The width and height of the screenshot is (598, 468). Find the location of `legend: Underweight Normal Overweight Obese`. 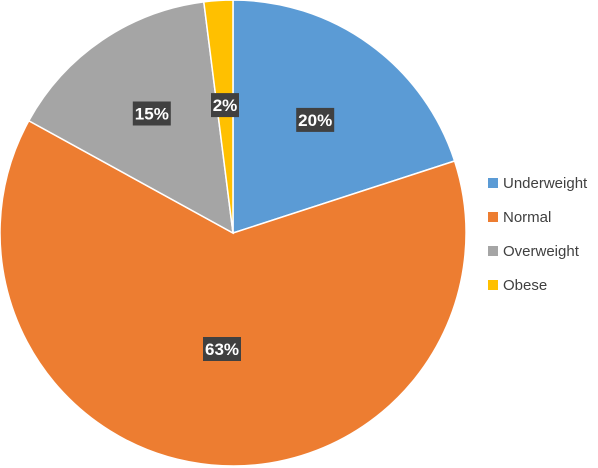

legend: Underweight Normal Overweight Obese is located at coordinates (537, 234).